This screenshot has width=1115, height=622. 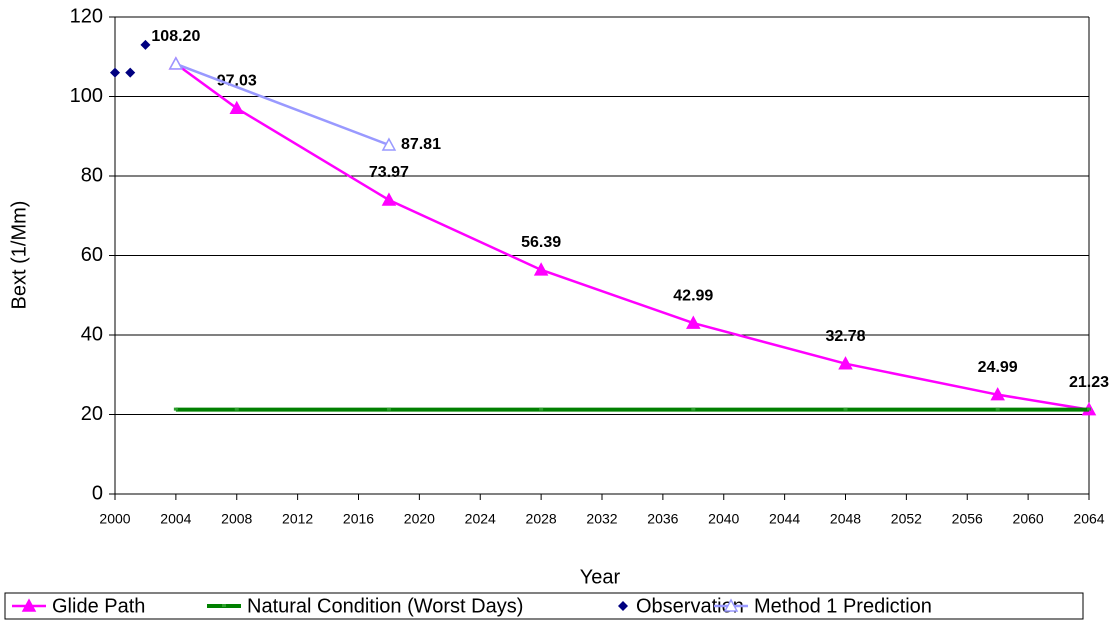 I want to click on series-line, so click(x=282, y=104).